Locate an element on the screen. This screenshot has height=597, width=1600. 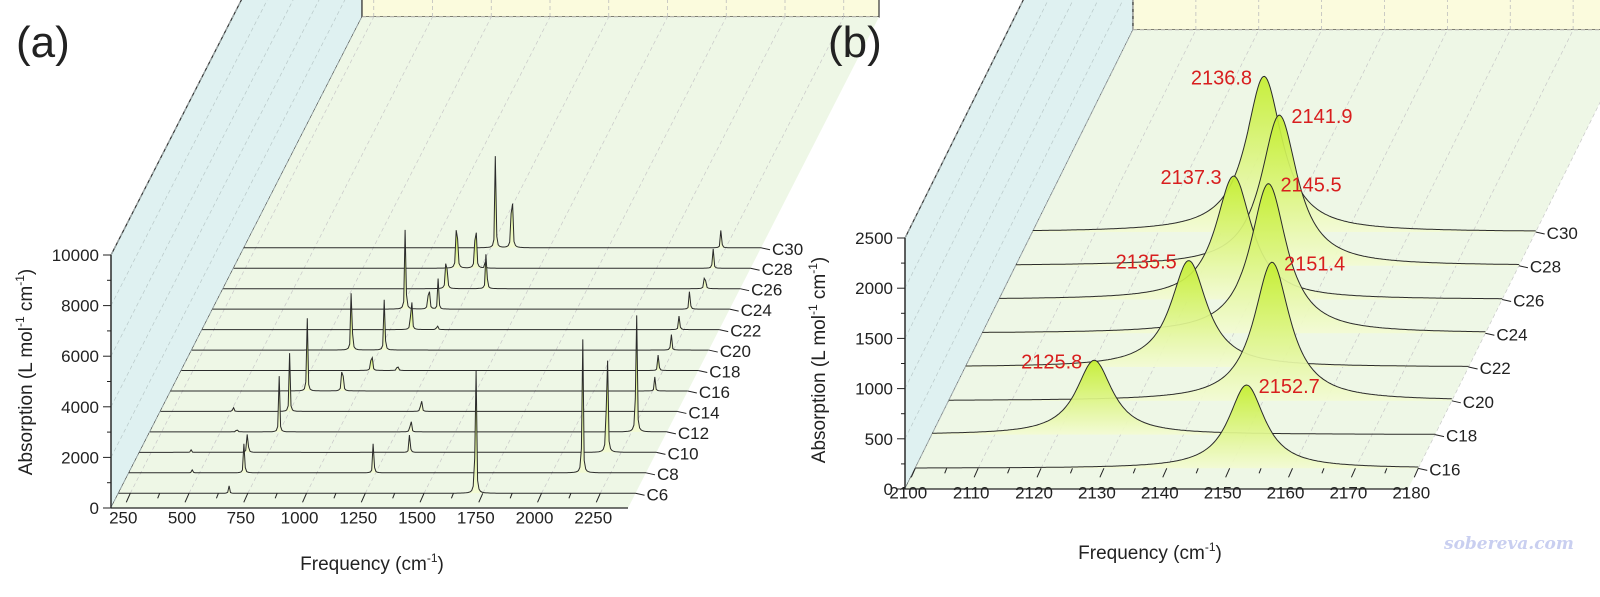
x-tick-label: 2160 is located at coordinates (1286, 492).